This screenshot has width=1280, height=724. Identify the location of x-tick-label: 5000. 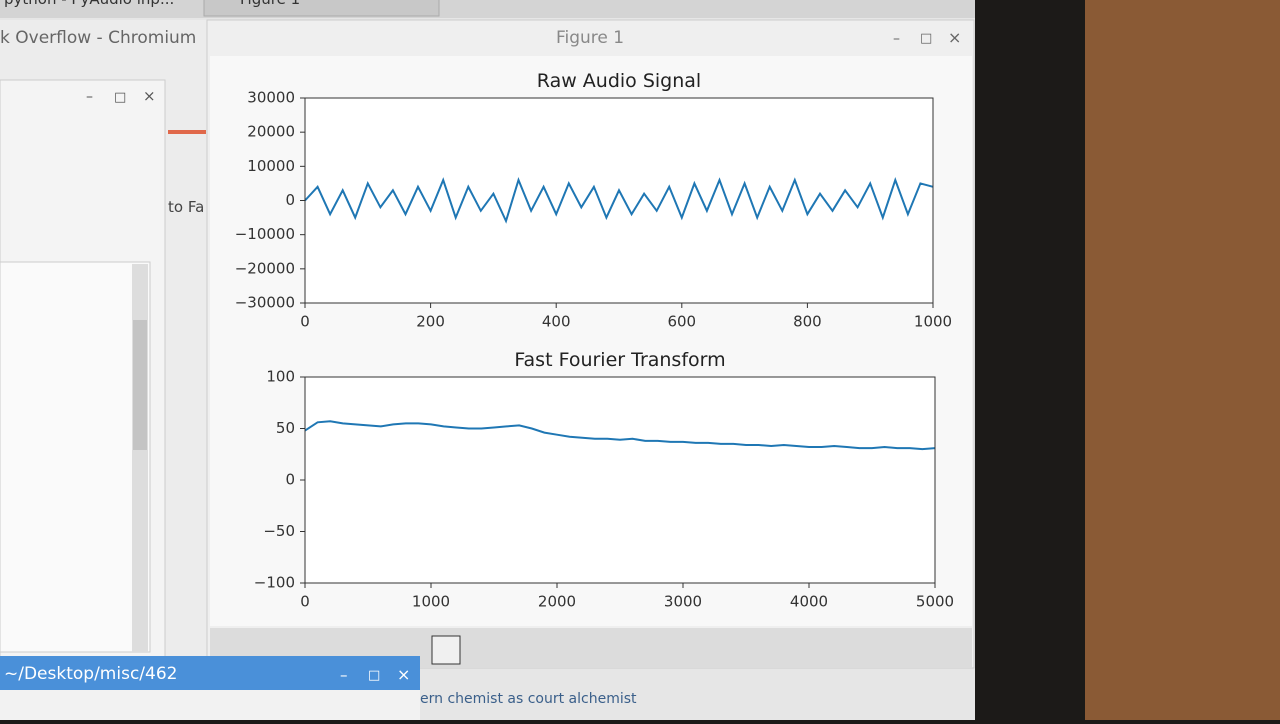
(935, 602).